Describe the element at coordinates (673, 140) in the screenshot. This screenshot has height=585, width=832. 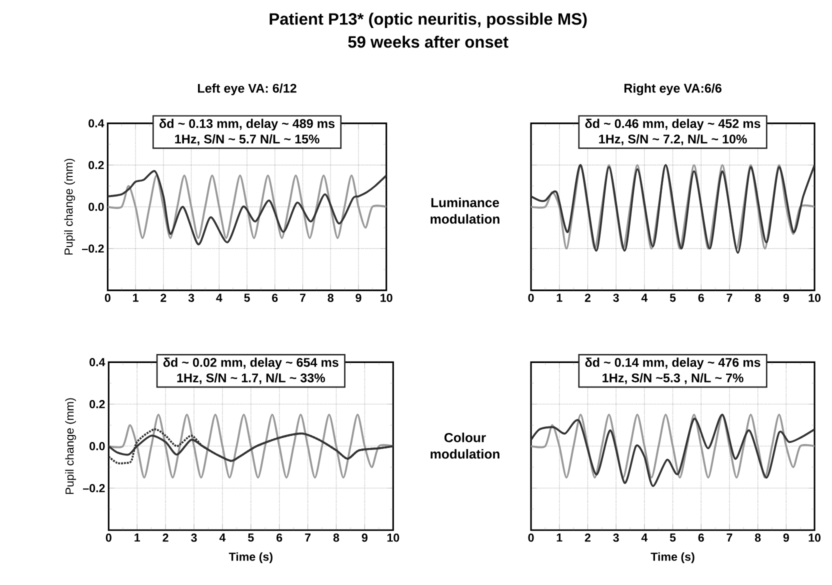
I see `annotation: 1Hz, S/N ~ 7.2, N/L ~ 10%` at that location.